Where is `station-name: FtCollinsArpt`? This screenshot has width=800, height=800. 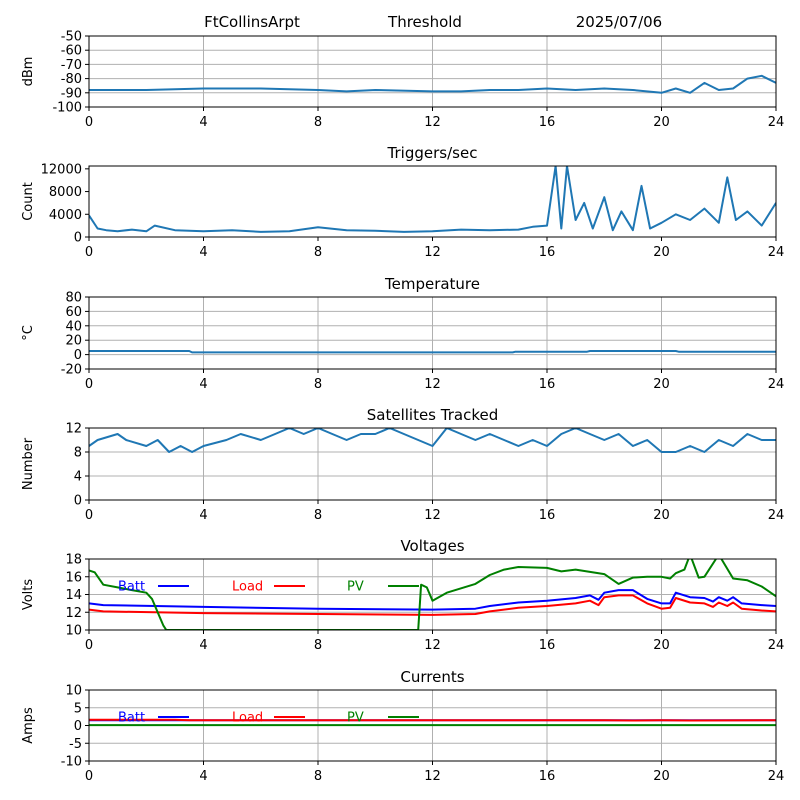
station-name: FtCollinsArpt is located at coordinates (252, 22).